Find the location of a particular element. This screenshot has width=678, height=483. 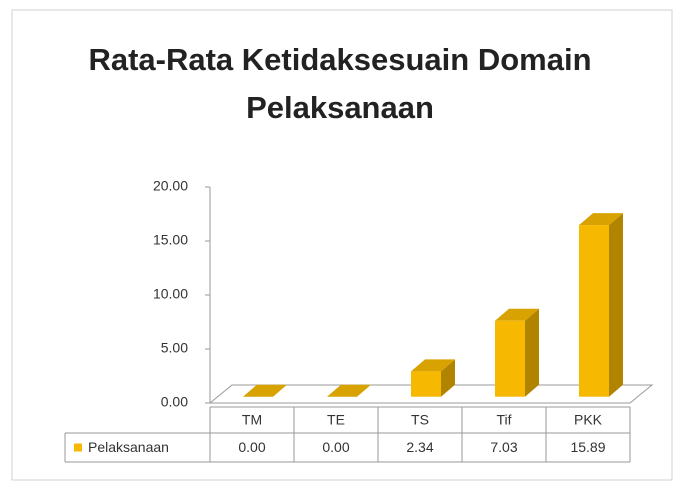

legend-label: Pelaksanaan is located at coordinates (128, 447).